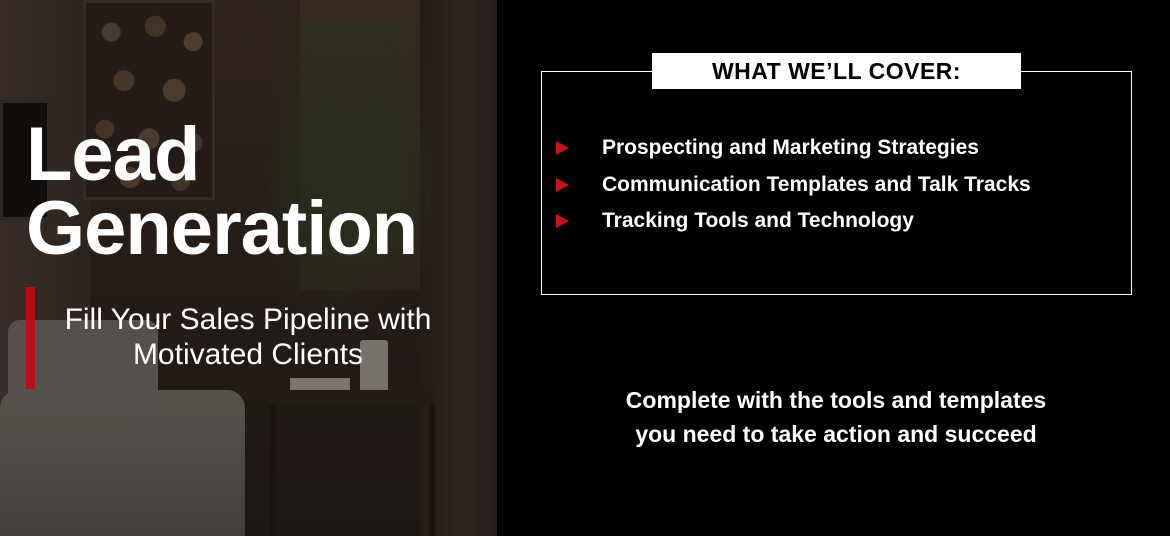 The image size is (1170, 536). I want to click on red-accent-bar, so click(30, 338).